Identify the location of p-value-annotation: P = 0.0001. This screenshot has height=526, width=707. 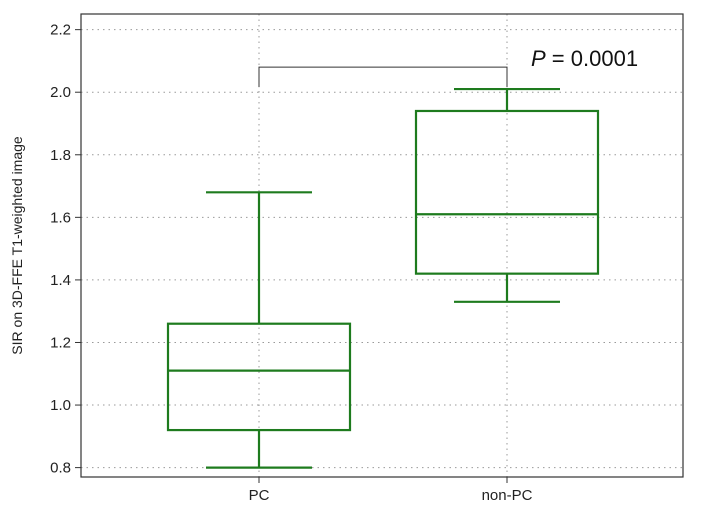
(584, 58).